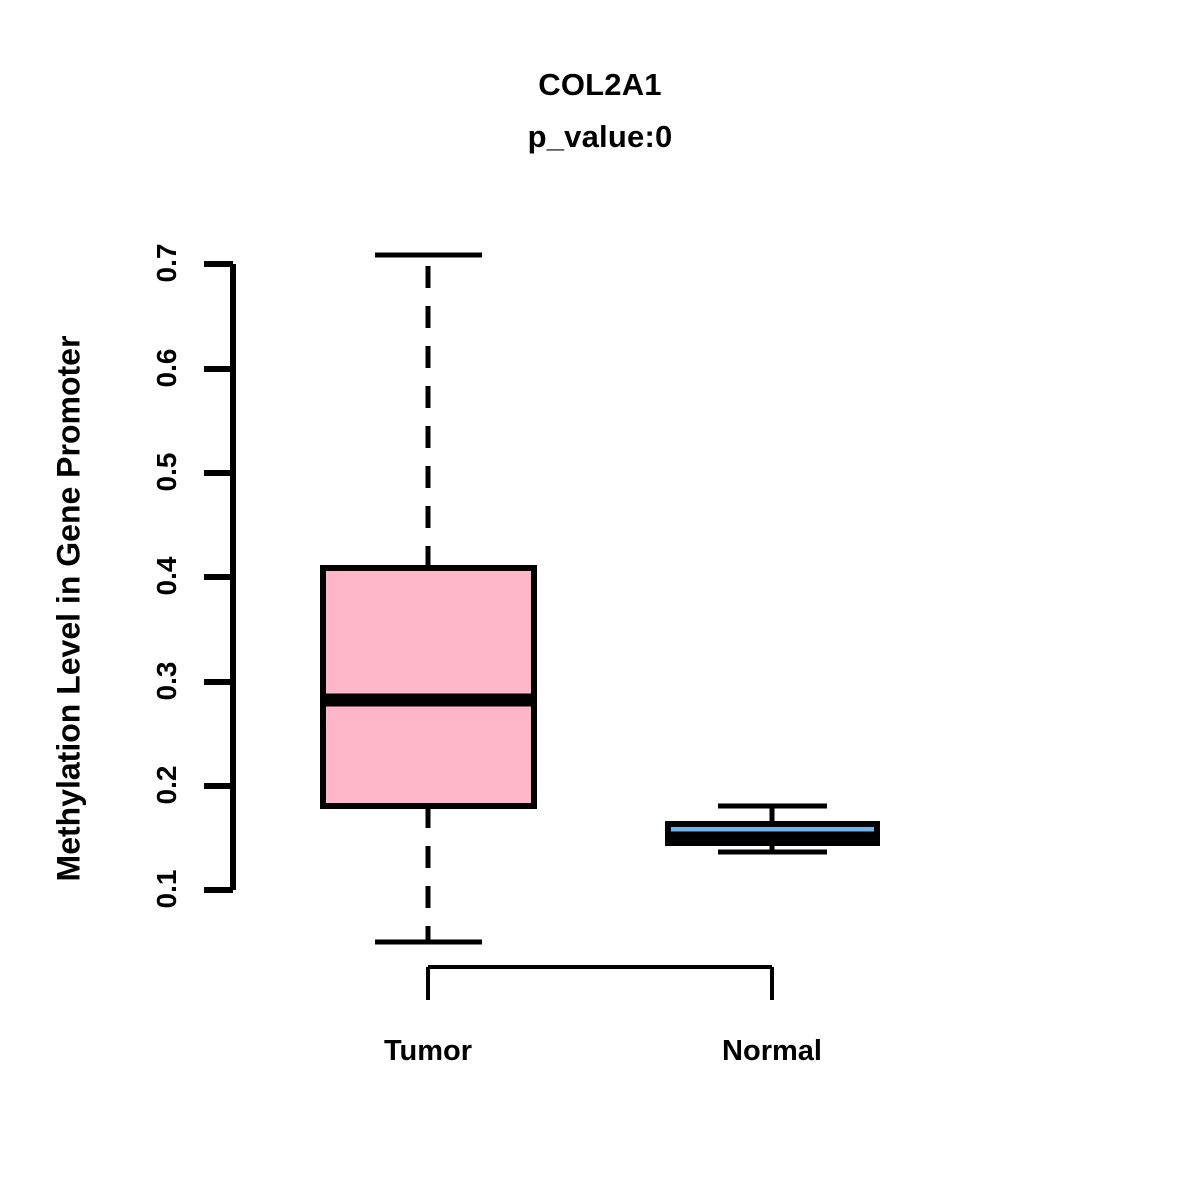 Image resolution: width=1200 pixels, height=1200 pixels. Describe the element at coordinates (600, 84) in the screenshot. I see `chart-title: COL2A1` at that location.